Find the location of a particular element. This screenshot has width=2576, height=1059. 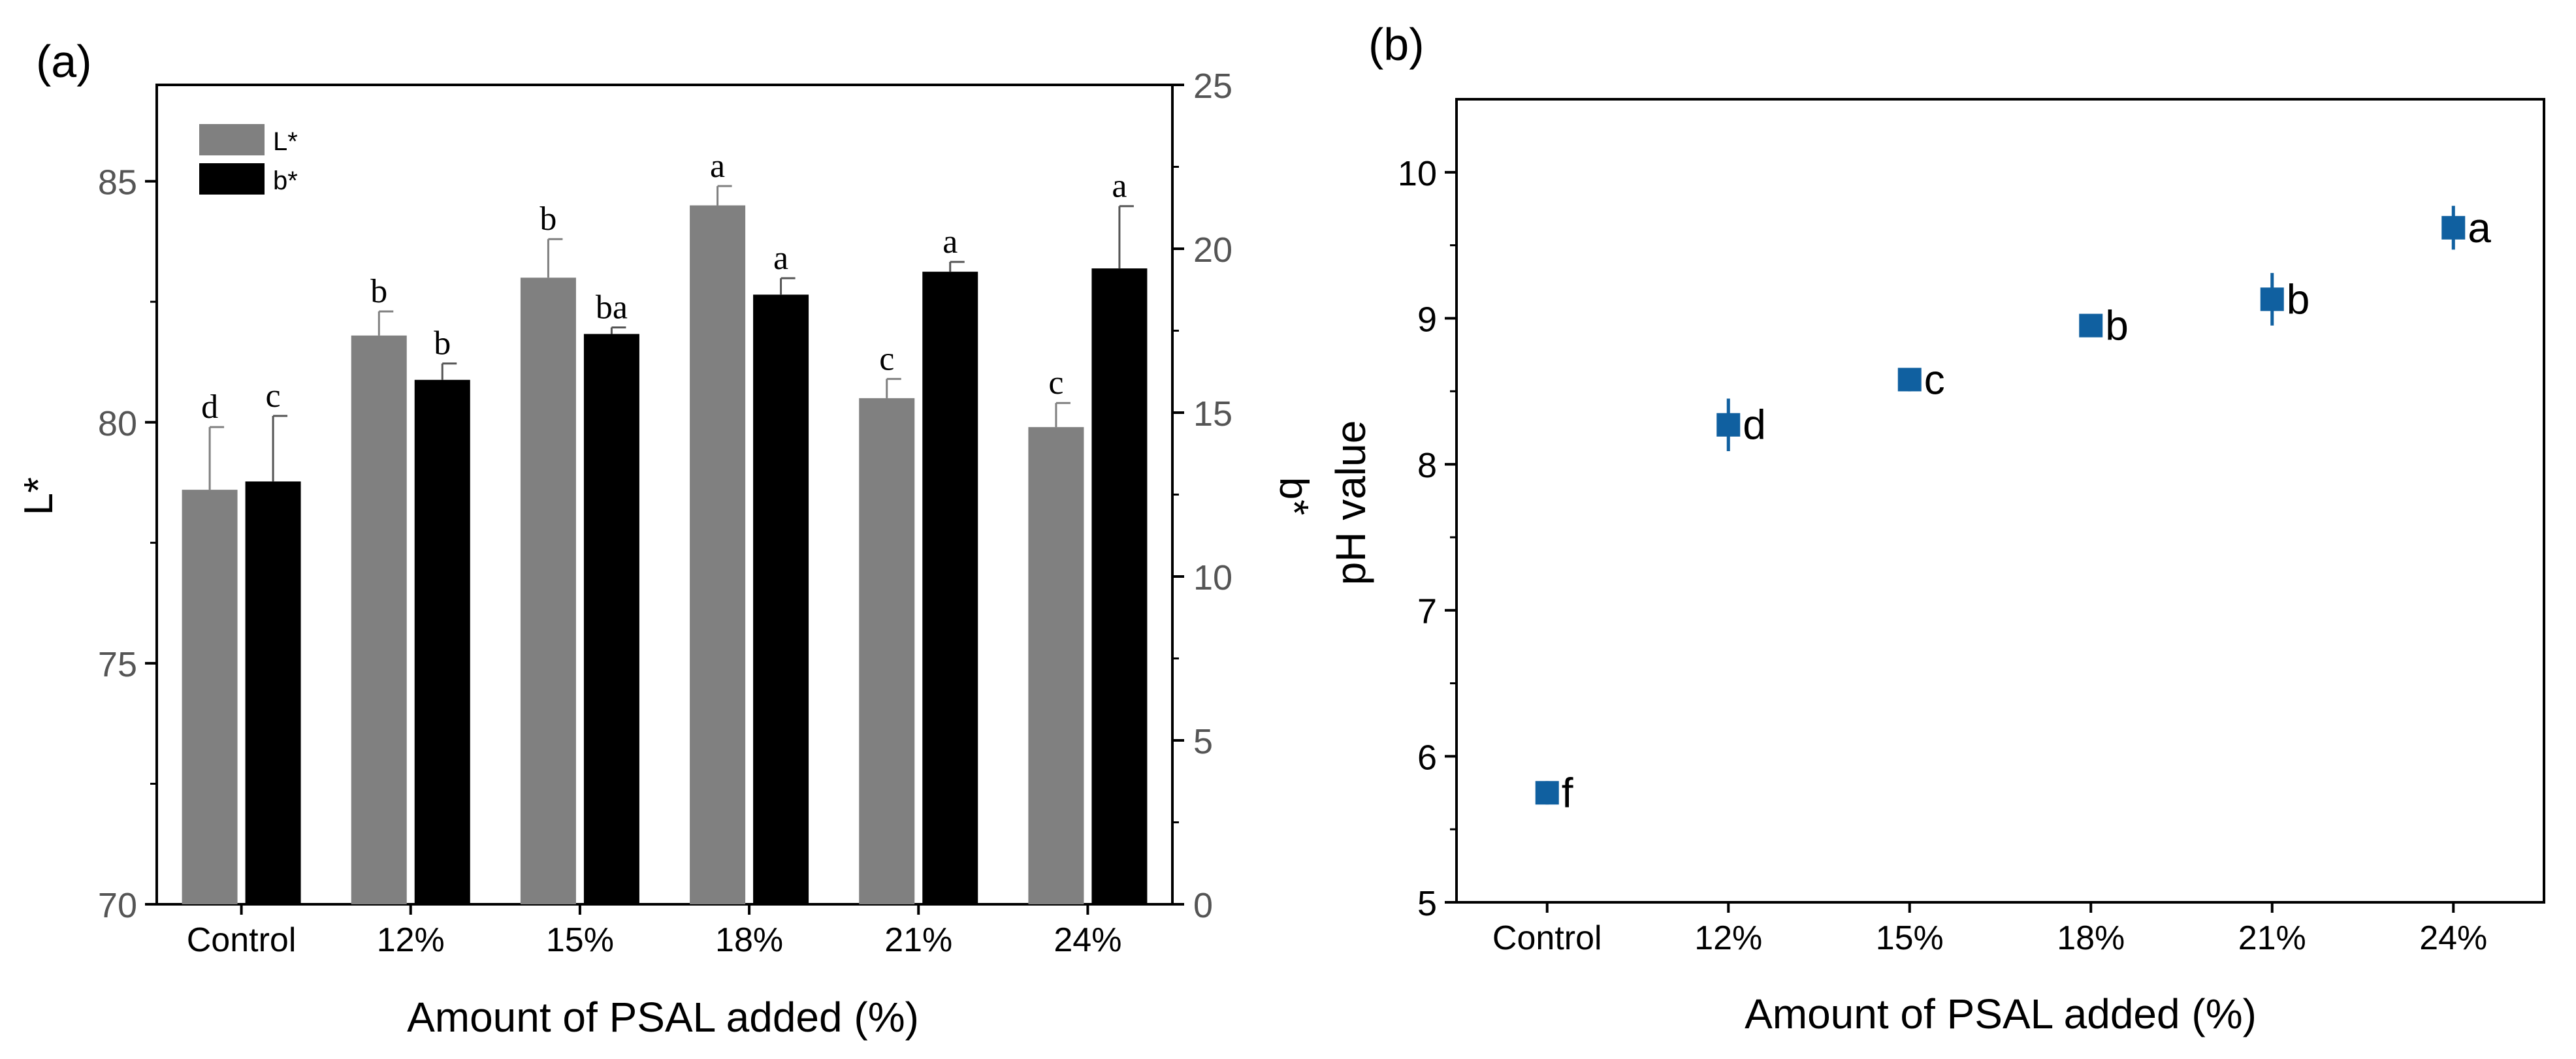

x-tick-label-3: 18% is located at coordinates (749, 940).